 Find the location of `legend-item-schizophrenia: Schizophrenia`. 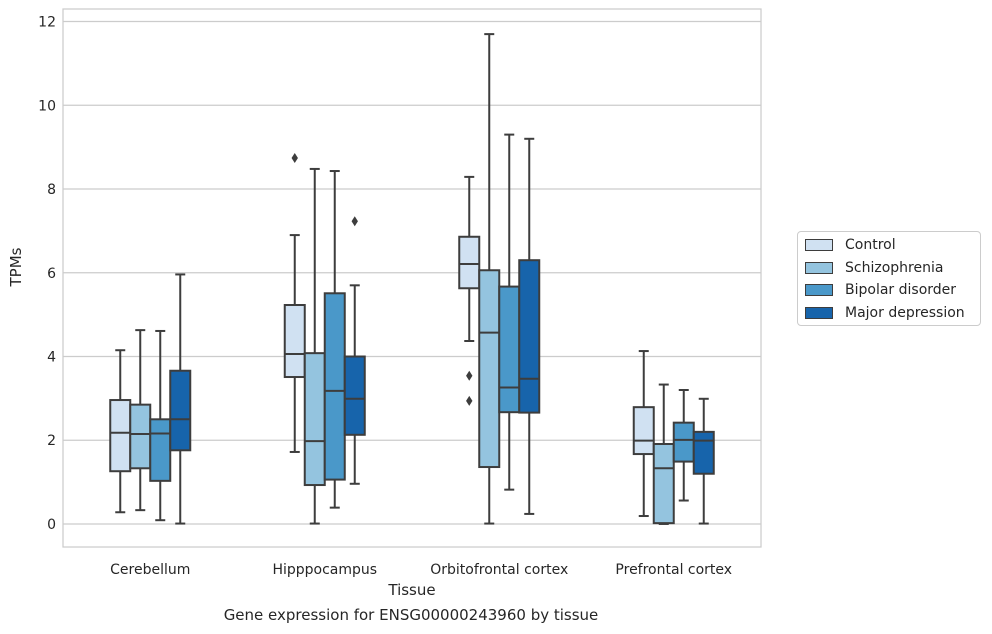

legend-item-schizophrenia: Schizophrenia is located at coordinates (874, 268).